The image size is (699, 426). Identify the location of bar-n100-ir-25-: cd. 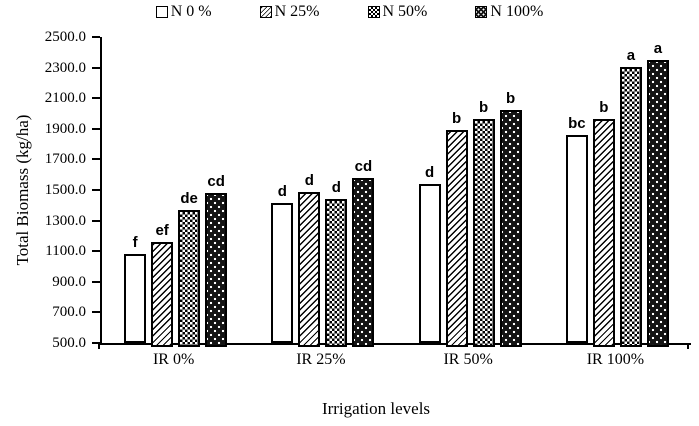
(363, 252).